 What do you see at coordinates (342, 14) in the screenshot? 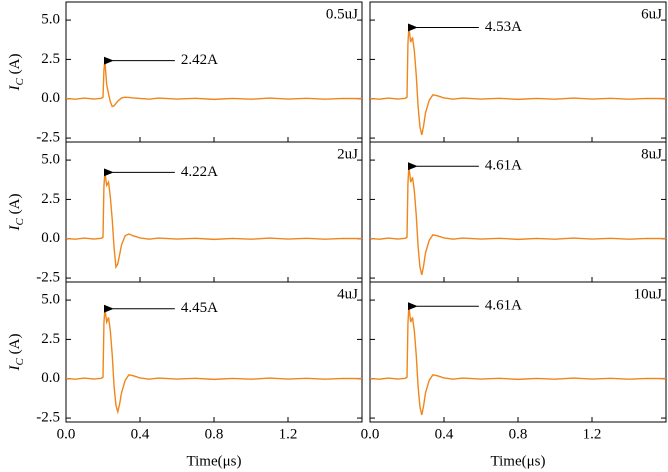
I see `energy-label: 0.5uJ` at bounding box center [342, 14].